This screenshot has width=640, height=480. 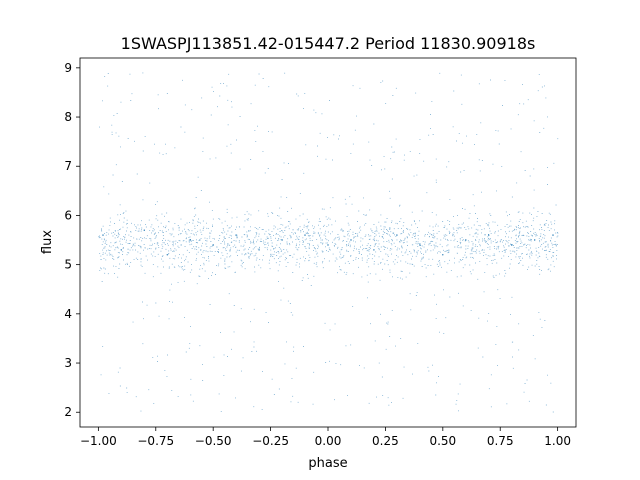 What do you see at coordinates (47, 242) in the screenshot?
I see `y-axis-label: flux` at bounding box center [47, 242].